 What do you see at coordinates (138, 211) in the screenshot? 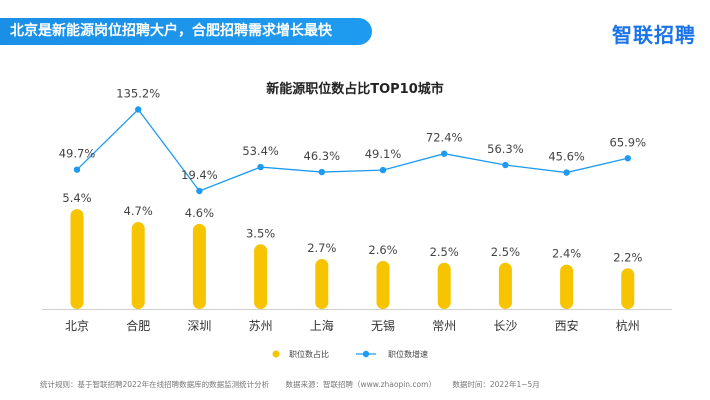
I see `bar-data-label: 4.7%` at bounding box center [138, 211].